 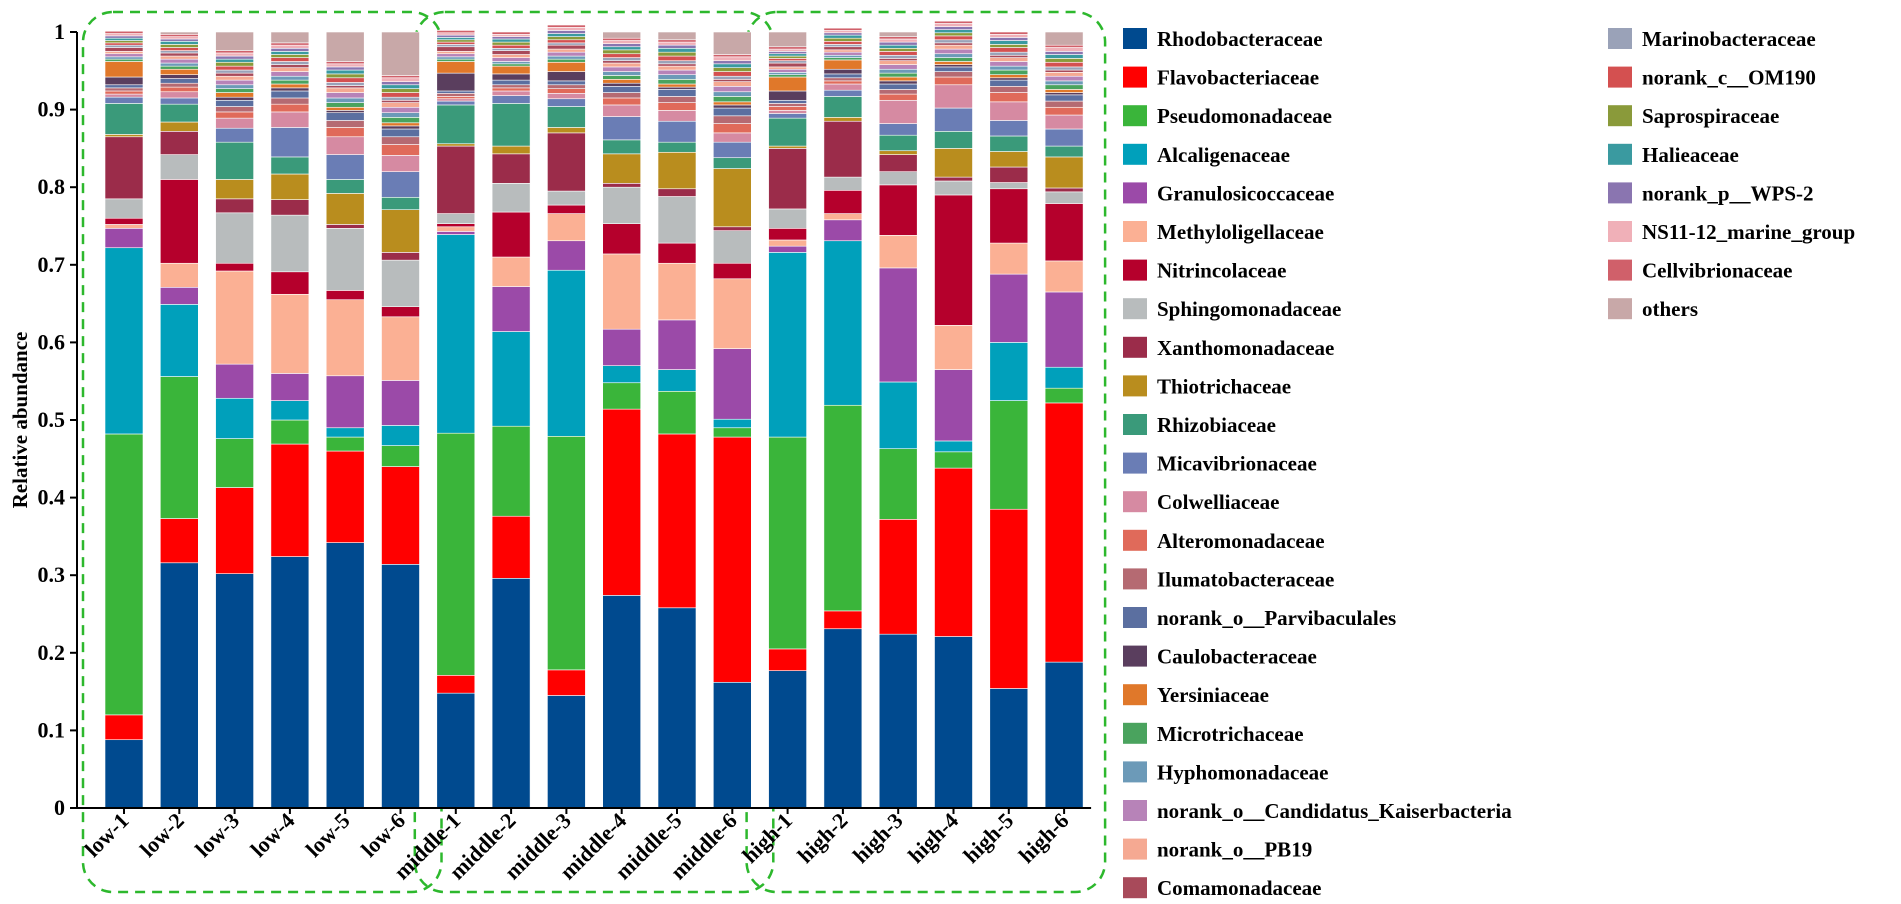 What do you see at coordinates (511, 82) in the screenshot?
I see `bar-segment-norank_o__Parvibaculales` at bounding box center [511, 82].